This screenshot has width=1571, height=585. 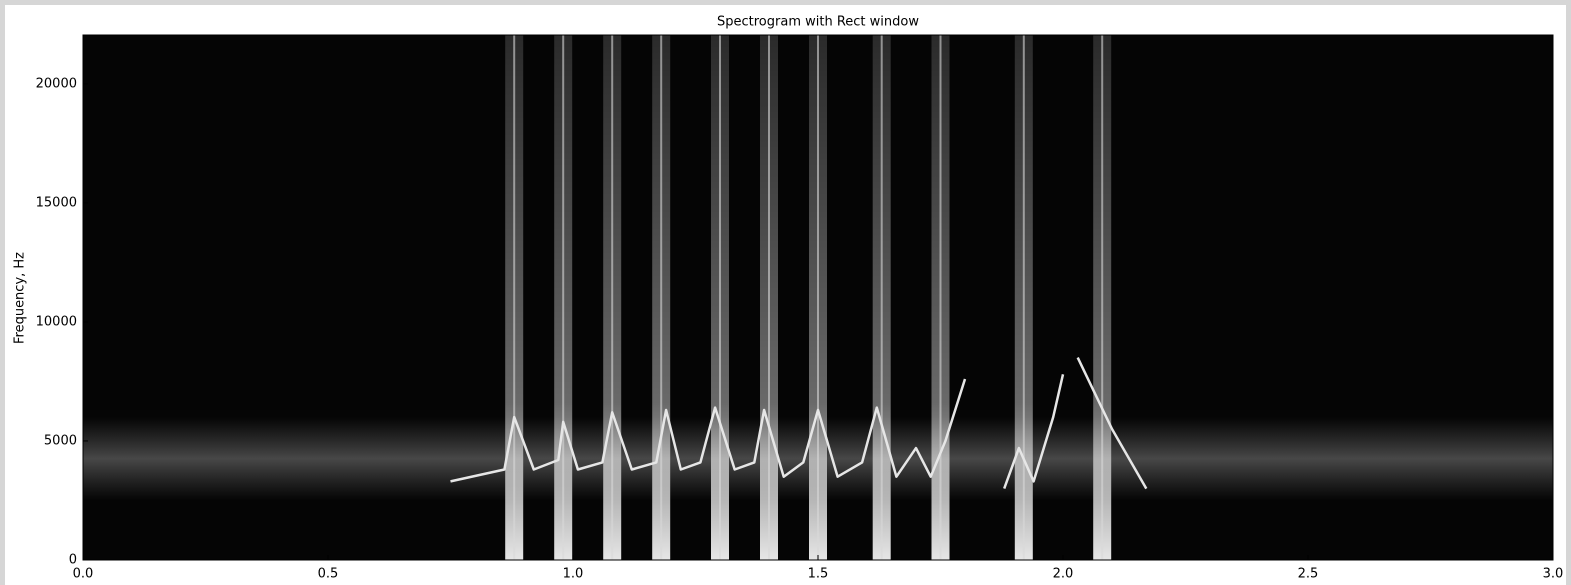 What do you see at coordinates (818, 574) in the screenshot?
I see `x-tick-label: 1.5` at bounding box center [818, 574].